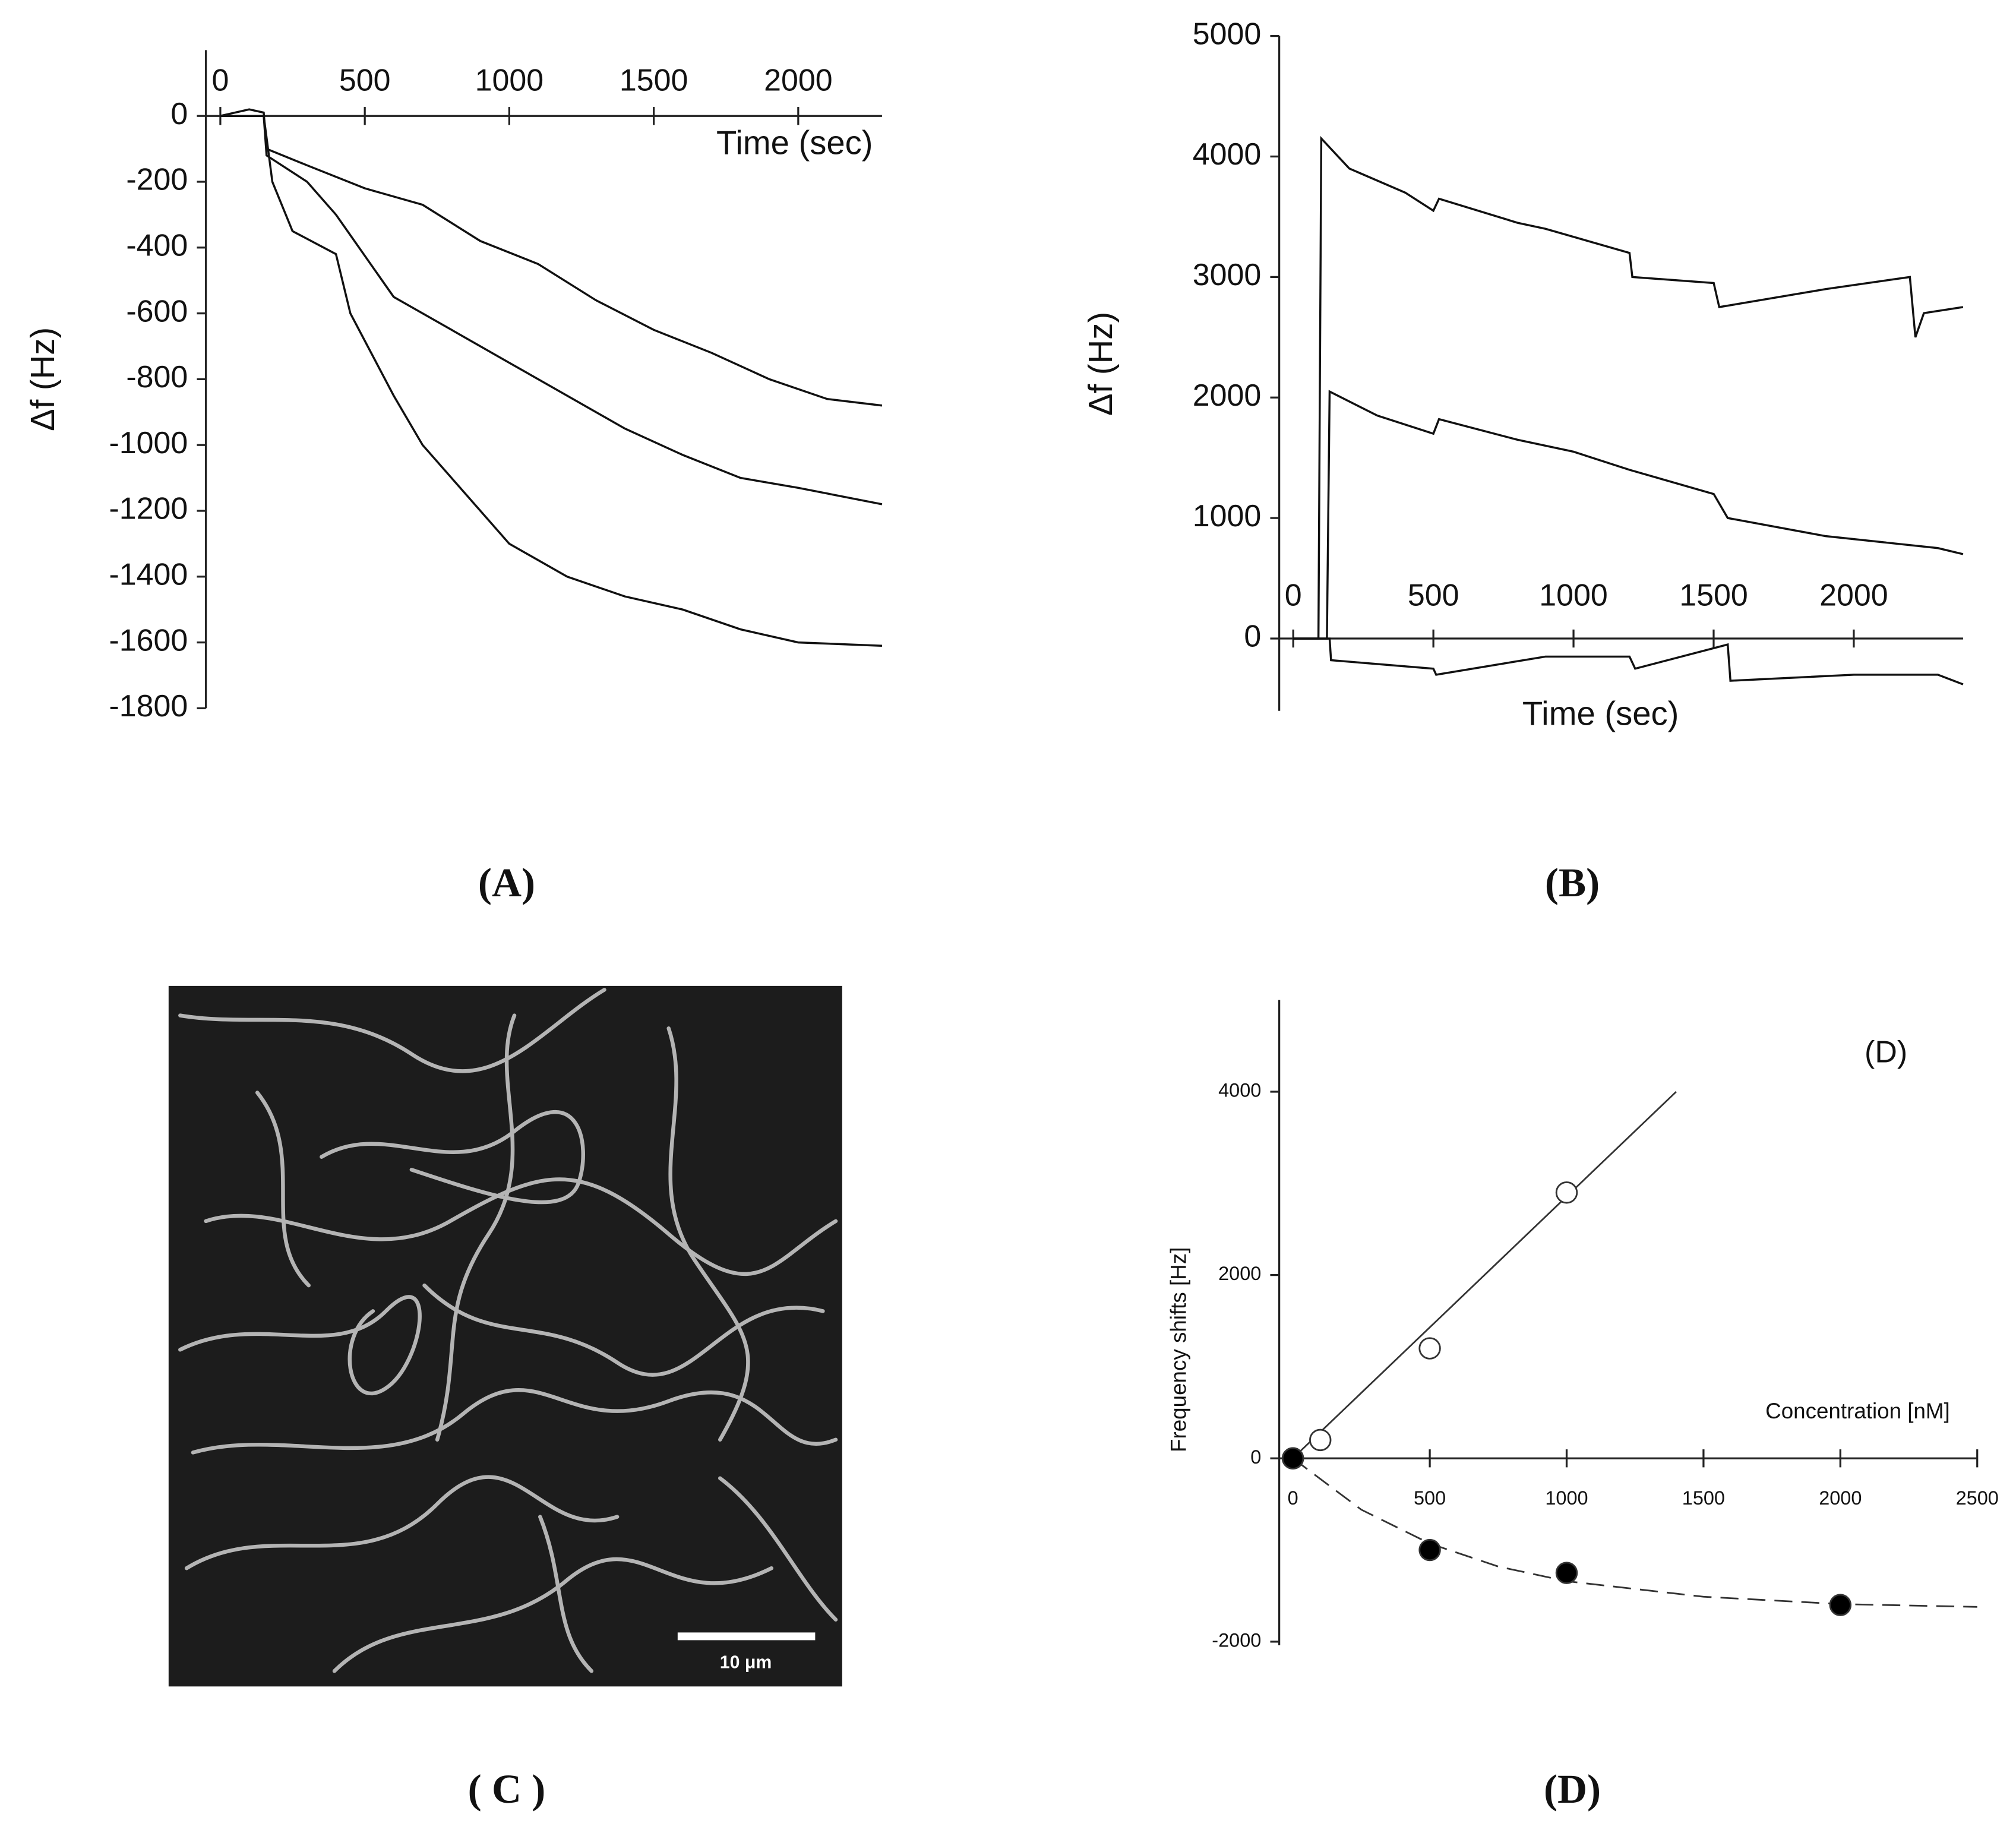  I want to click on scale-bar-label: 10 μm, so click(746, 1662).